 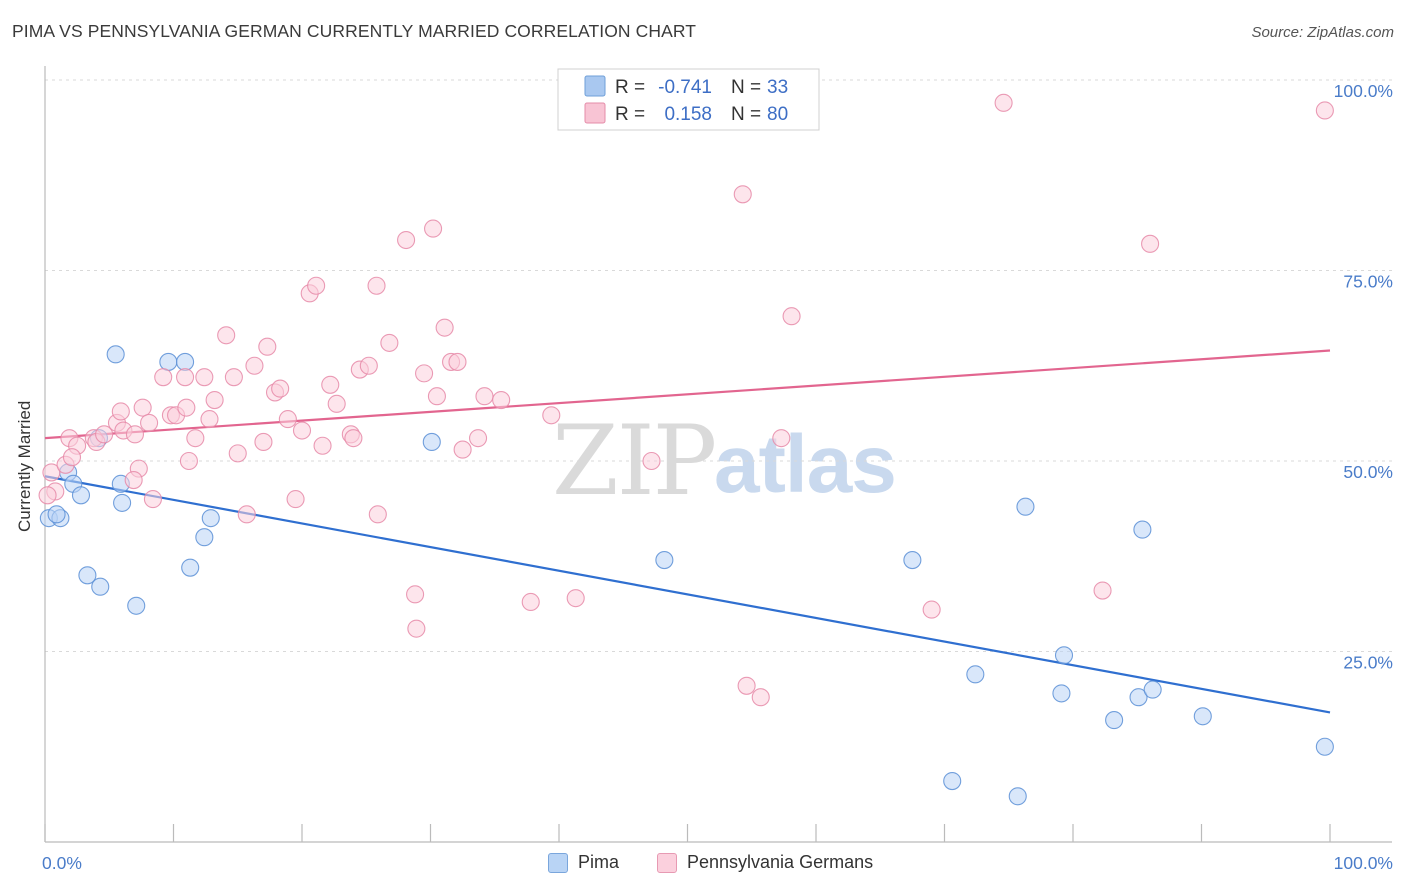 What do you see at coordinates (1363, 377) in the screenshot?
I see `y-tick-labels: 25.0% 50.0% 75.0% 100.0%` at bounding box center [1363, 377].